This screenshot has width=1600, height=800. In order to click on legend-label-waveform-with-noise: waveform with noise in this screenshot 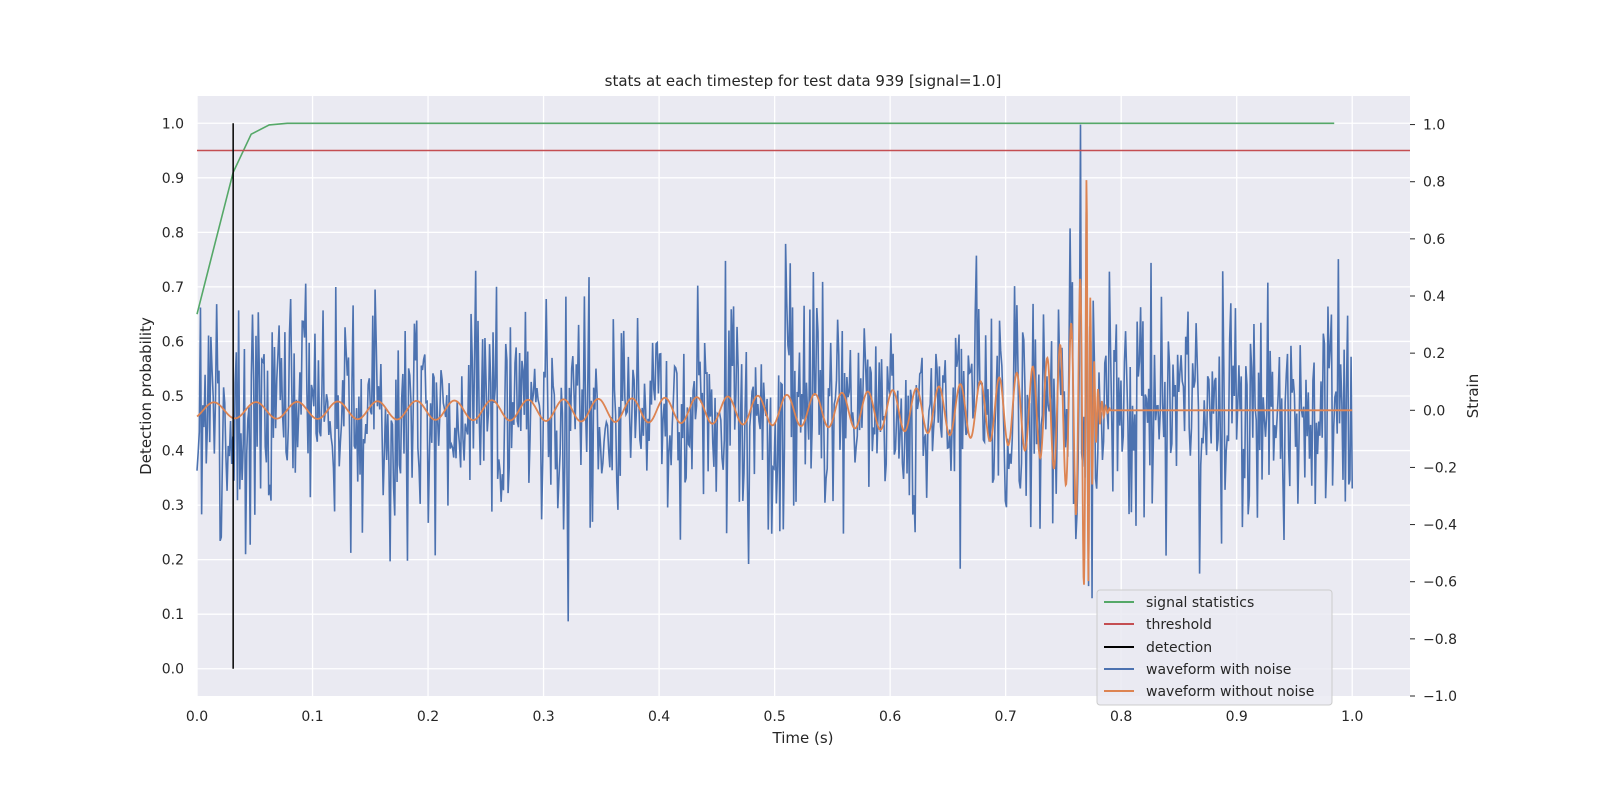, I will do `click(1218, 670)`.